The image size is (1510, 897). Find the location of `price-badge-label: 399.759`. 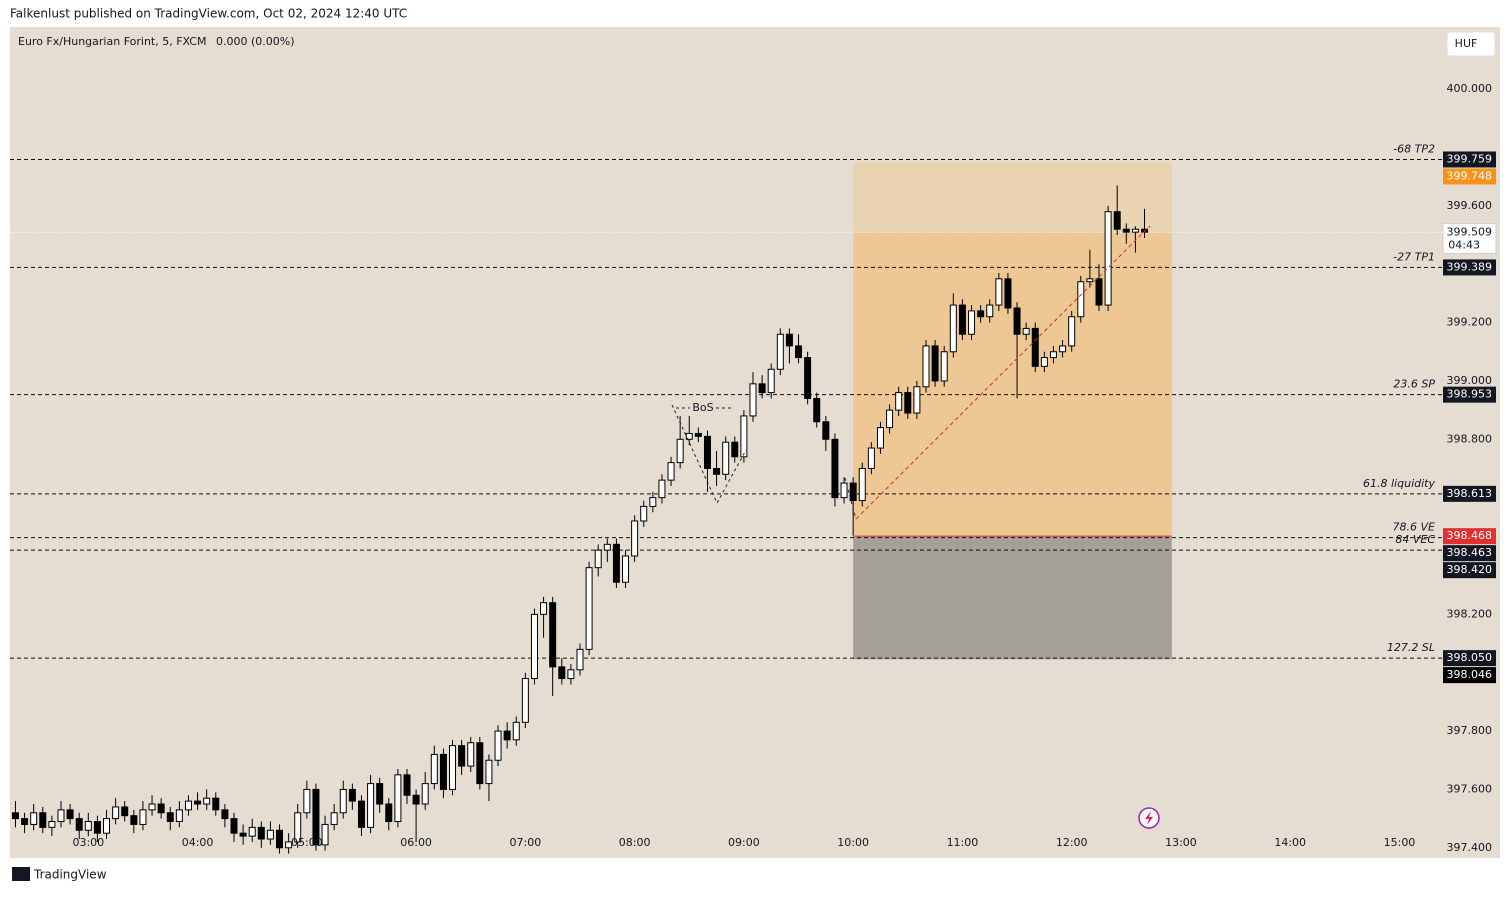

price-badge-label: 399.759 is located at coordinates (1470, 158).